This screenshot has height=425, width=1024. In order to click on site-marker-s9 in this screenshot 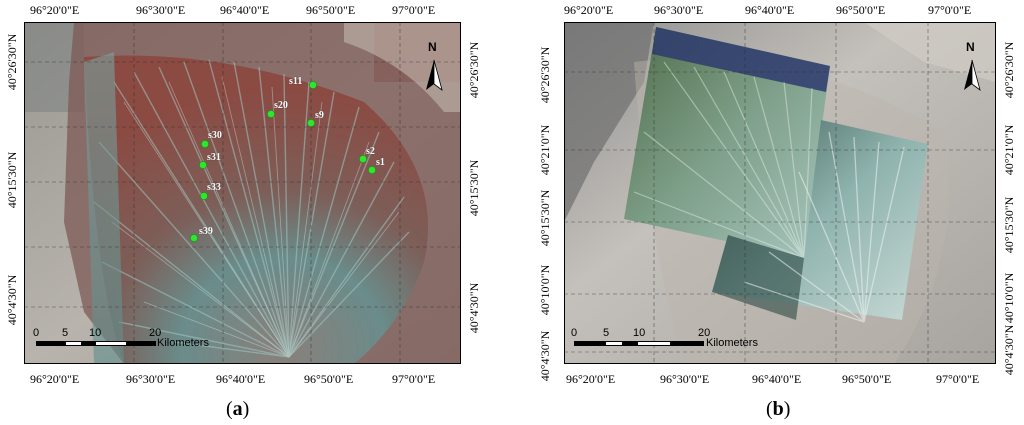, I will do `click(311, 123)`.